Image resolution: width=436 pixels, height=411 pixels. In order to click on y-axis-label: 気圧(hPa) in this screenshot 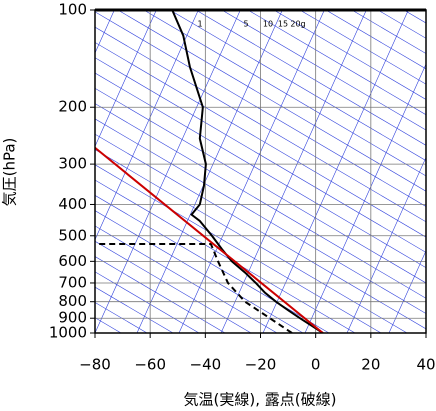, I will do `click(10, 172)`.